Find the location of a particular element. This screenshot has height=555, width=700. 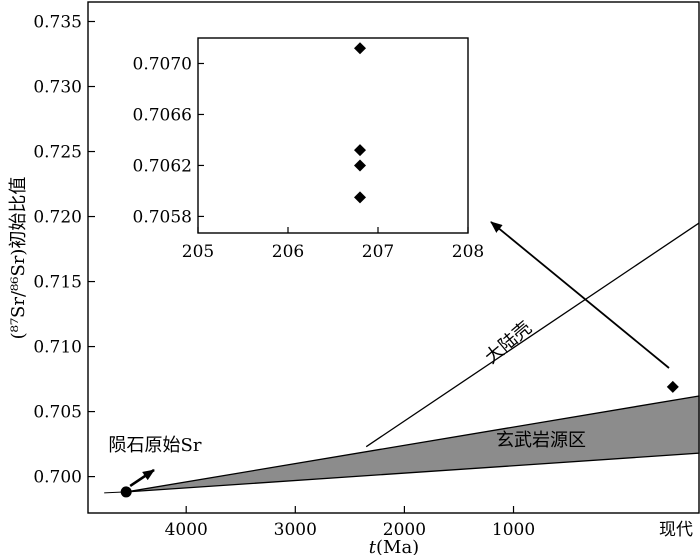

y-tick-label: 0.700 is located at coordinates (57, 478).